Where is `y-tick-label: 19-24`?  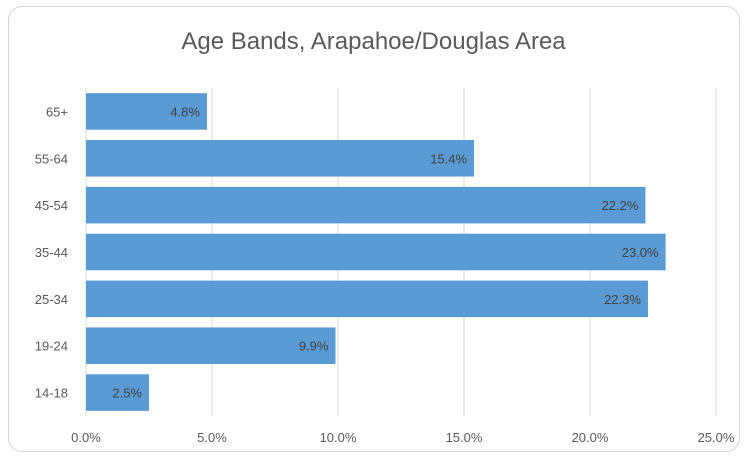 y-tick-label: 19-24 is located at coordinates (51, 346).